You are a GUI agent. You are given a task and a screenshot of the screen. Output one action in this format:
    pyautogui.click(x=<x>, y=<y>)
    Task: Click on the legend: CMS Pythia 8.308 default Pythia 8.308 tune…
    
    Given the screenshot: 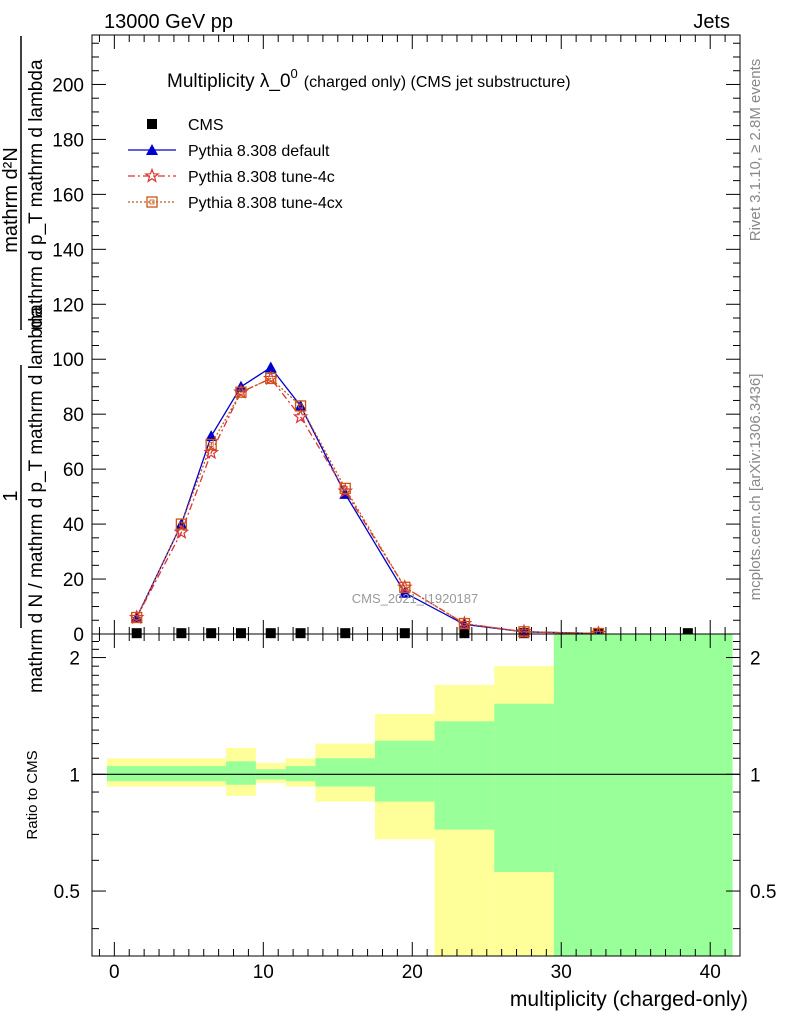 What is the action you would take?
    pyautogui.click(x=235, y=164)
    